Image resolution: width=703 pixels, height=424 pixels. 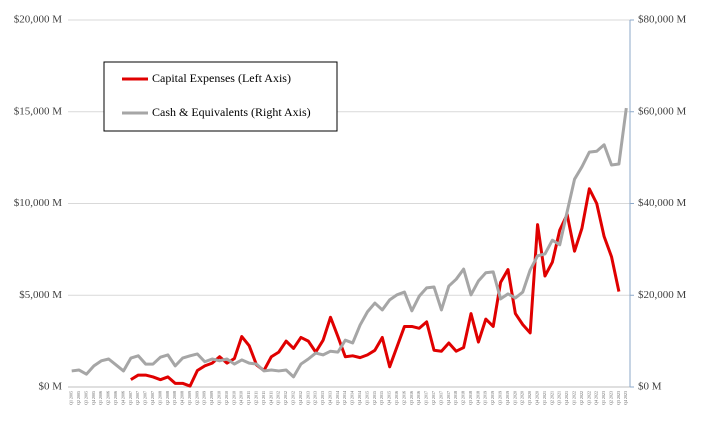 I want to click on x-tick-label: Q3 2011, so click(x=263, y=398).